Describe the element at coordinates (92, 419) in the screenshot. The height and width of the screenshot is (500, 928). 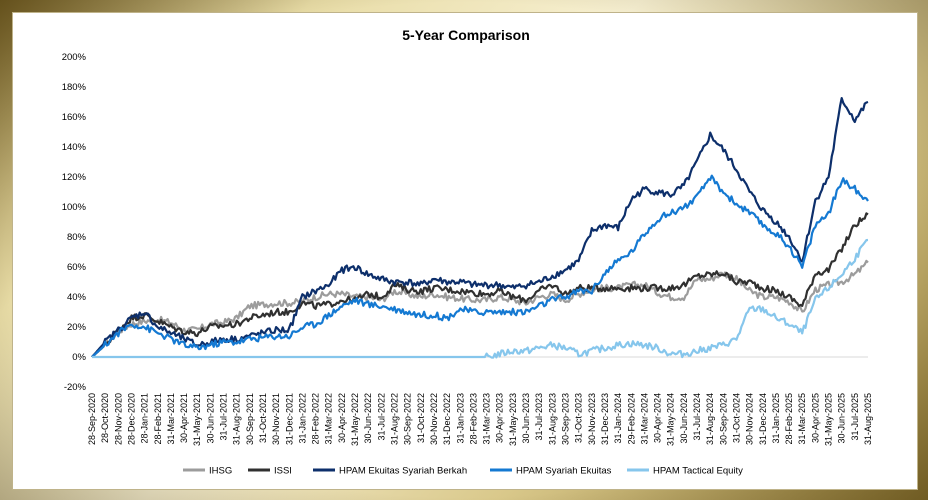
I see `x-tick-label: 28-Sep-2020` at that location.